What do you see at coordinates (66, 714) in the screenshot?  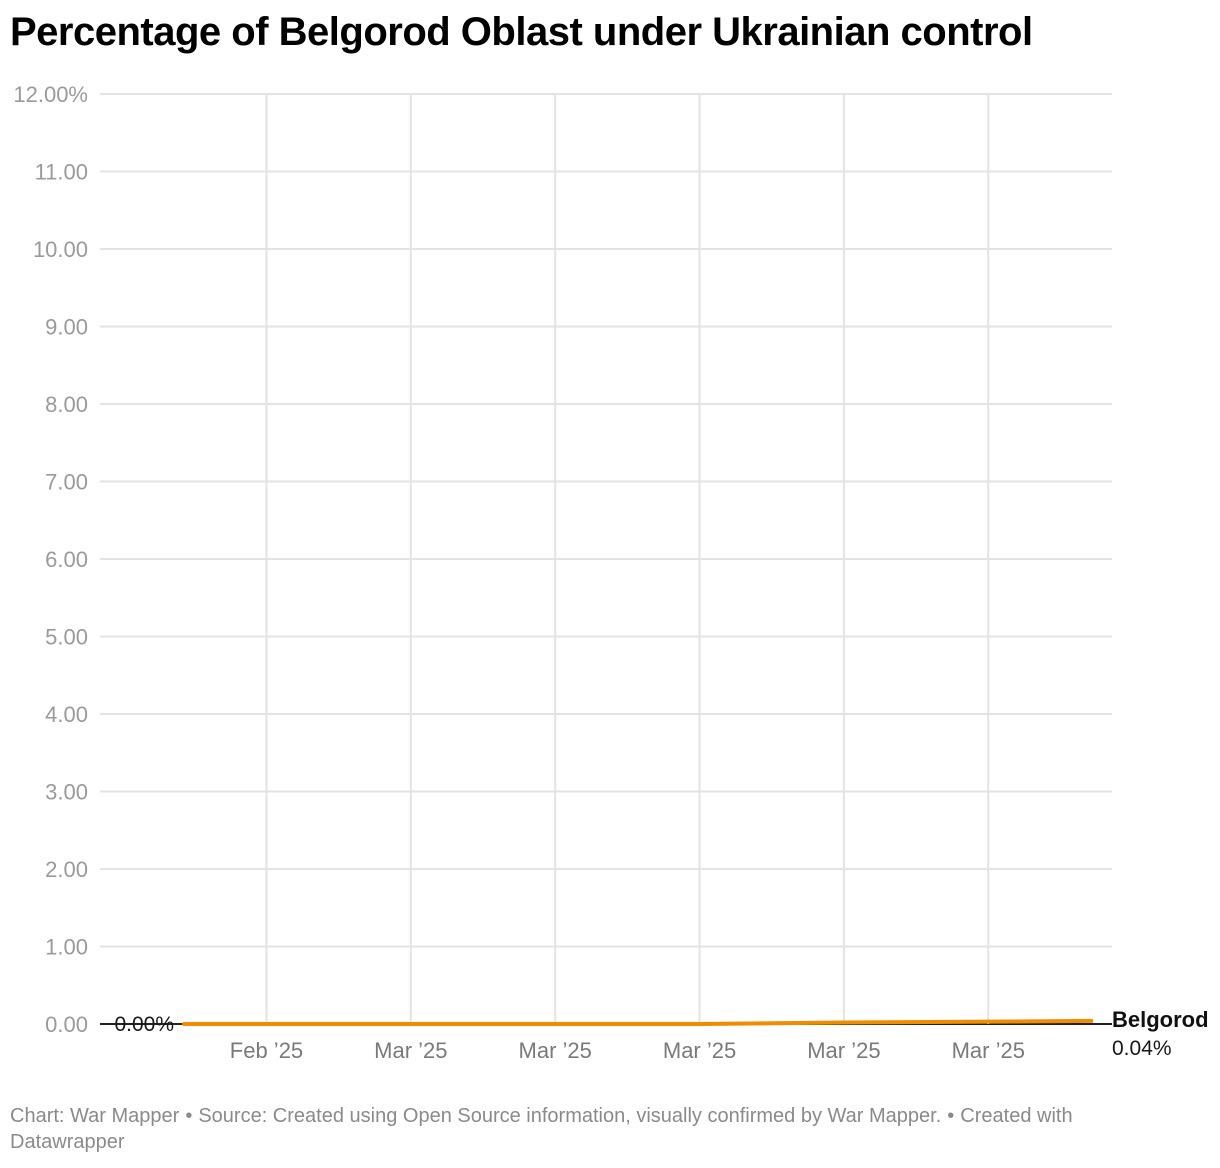 I see `y-tick-label: 4.00` at bounding box center [66, 714].